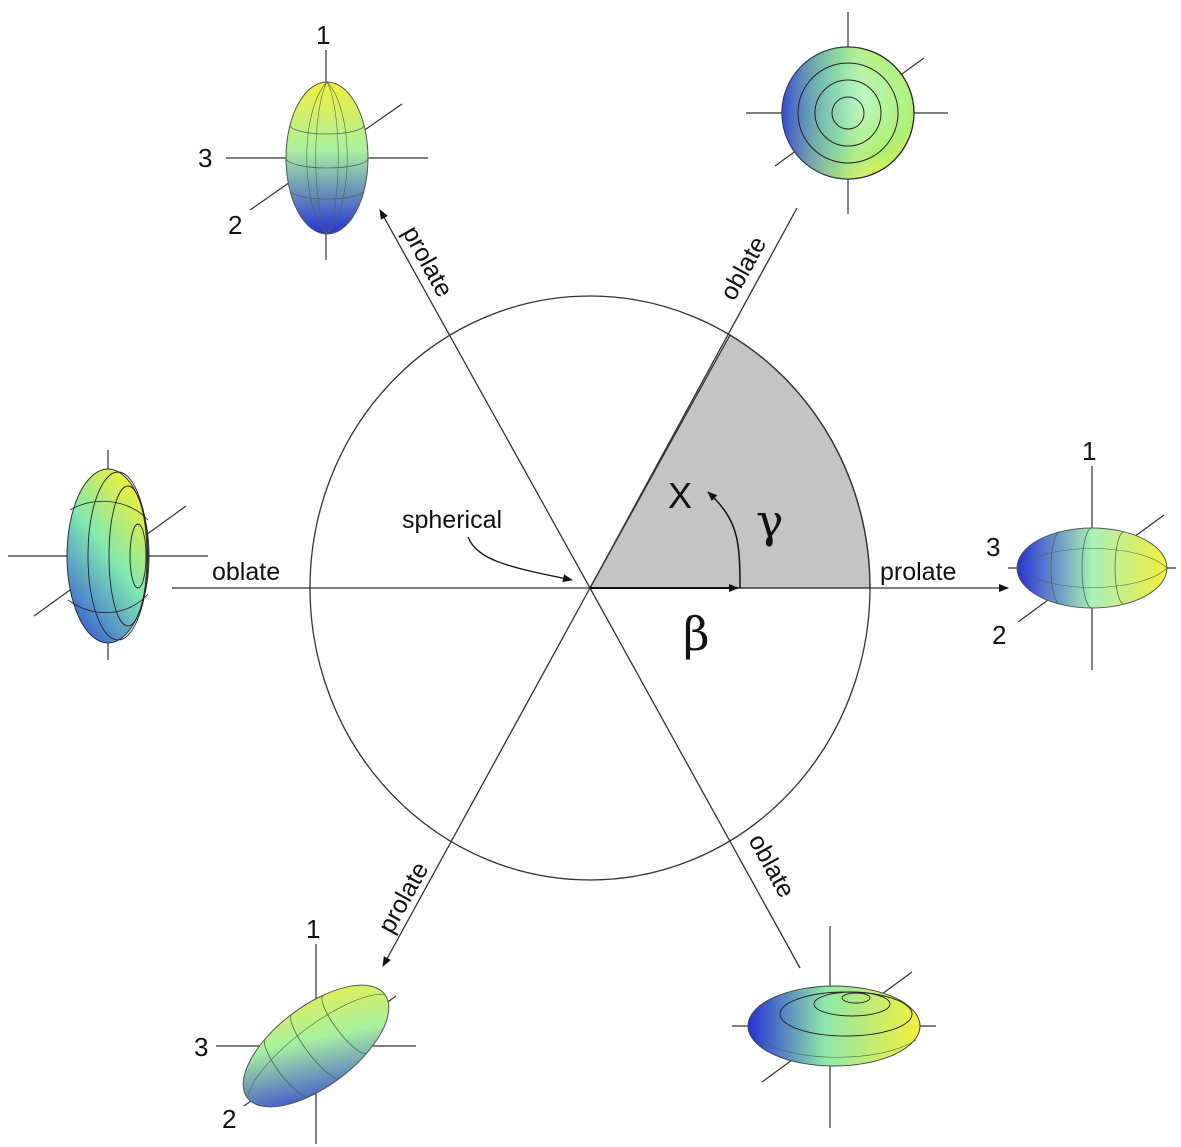 The height and width of the screenshot is (1147, 1181). I want to click on axis-label-left: oblate, so click(246, 572).